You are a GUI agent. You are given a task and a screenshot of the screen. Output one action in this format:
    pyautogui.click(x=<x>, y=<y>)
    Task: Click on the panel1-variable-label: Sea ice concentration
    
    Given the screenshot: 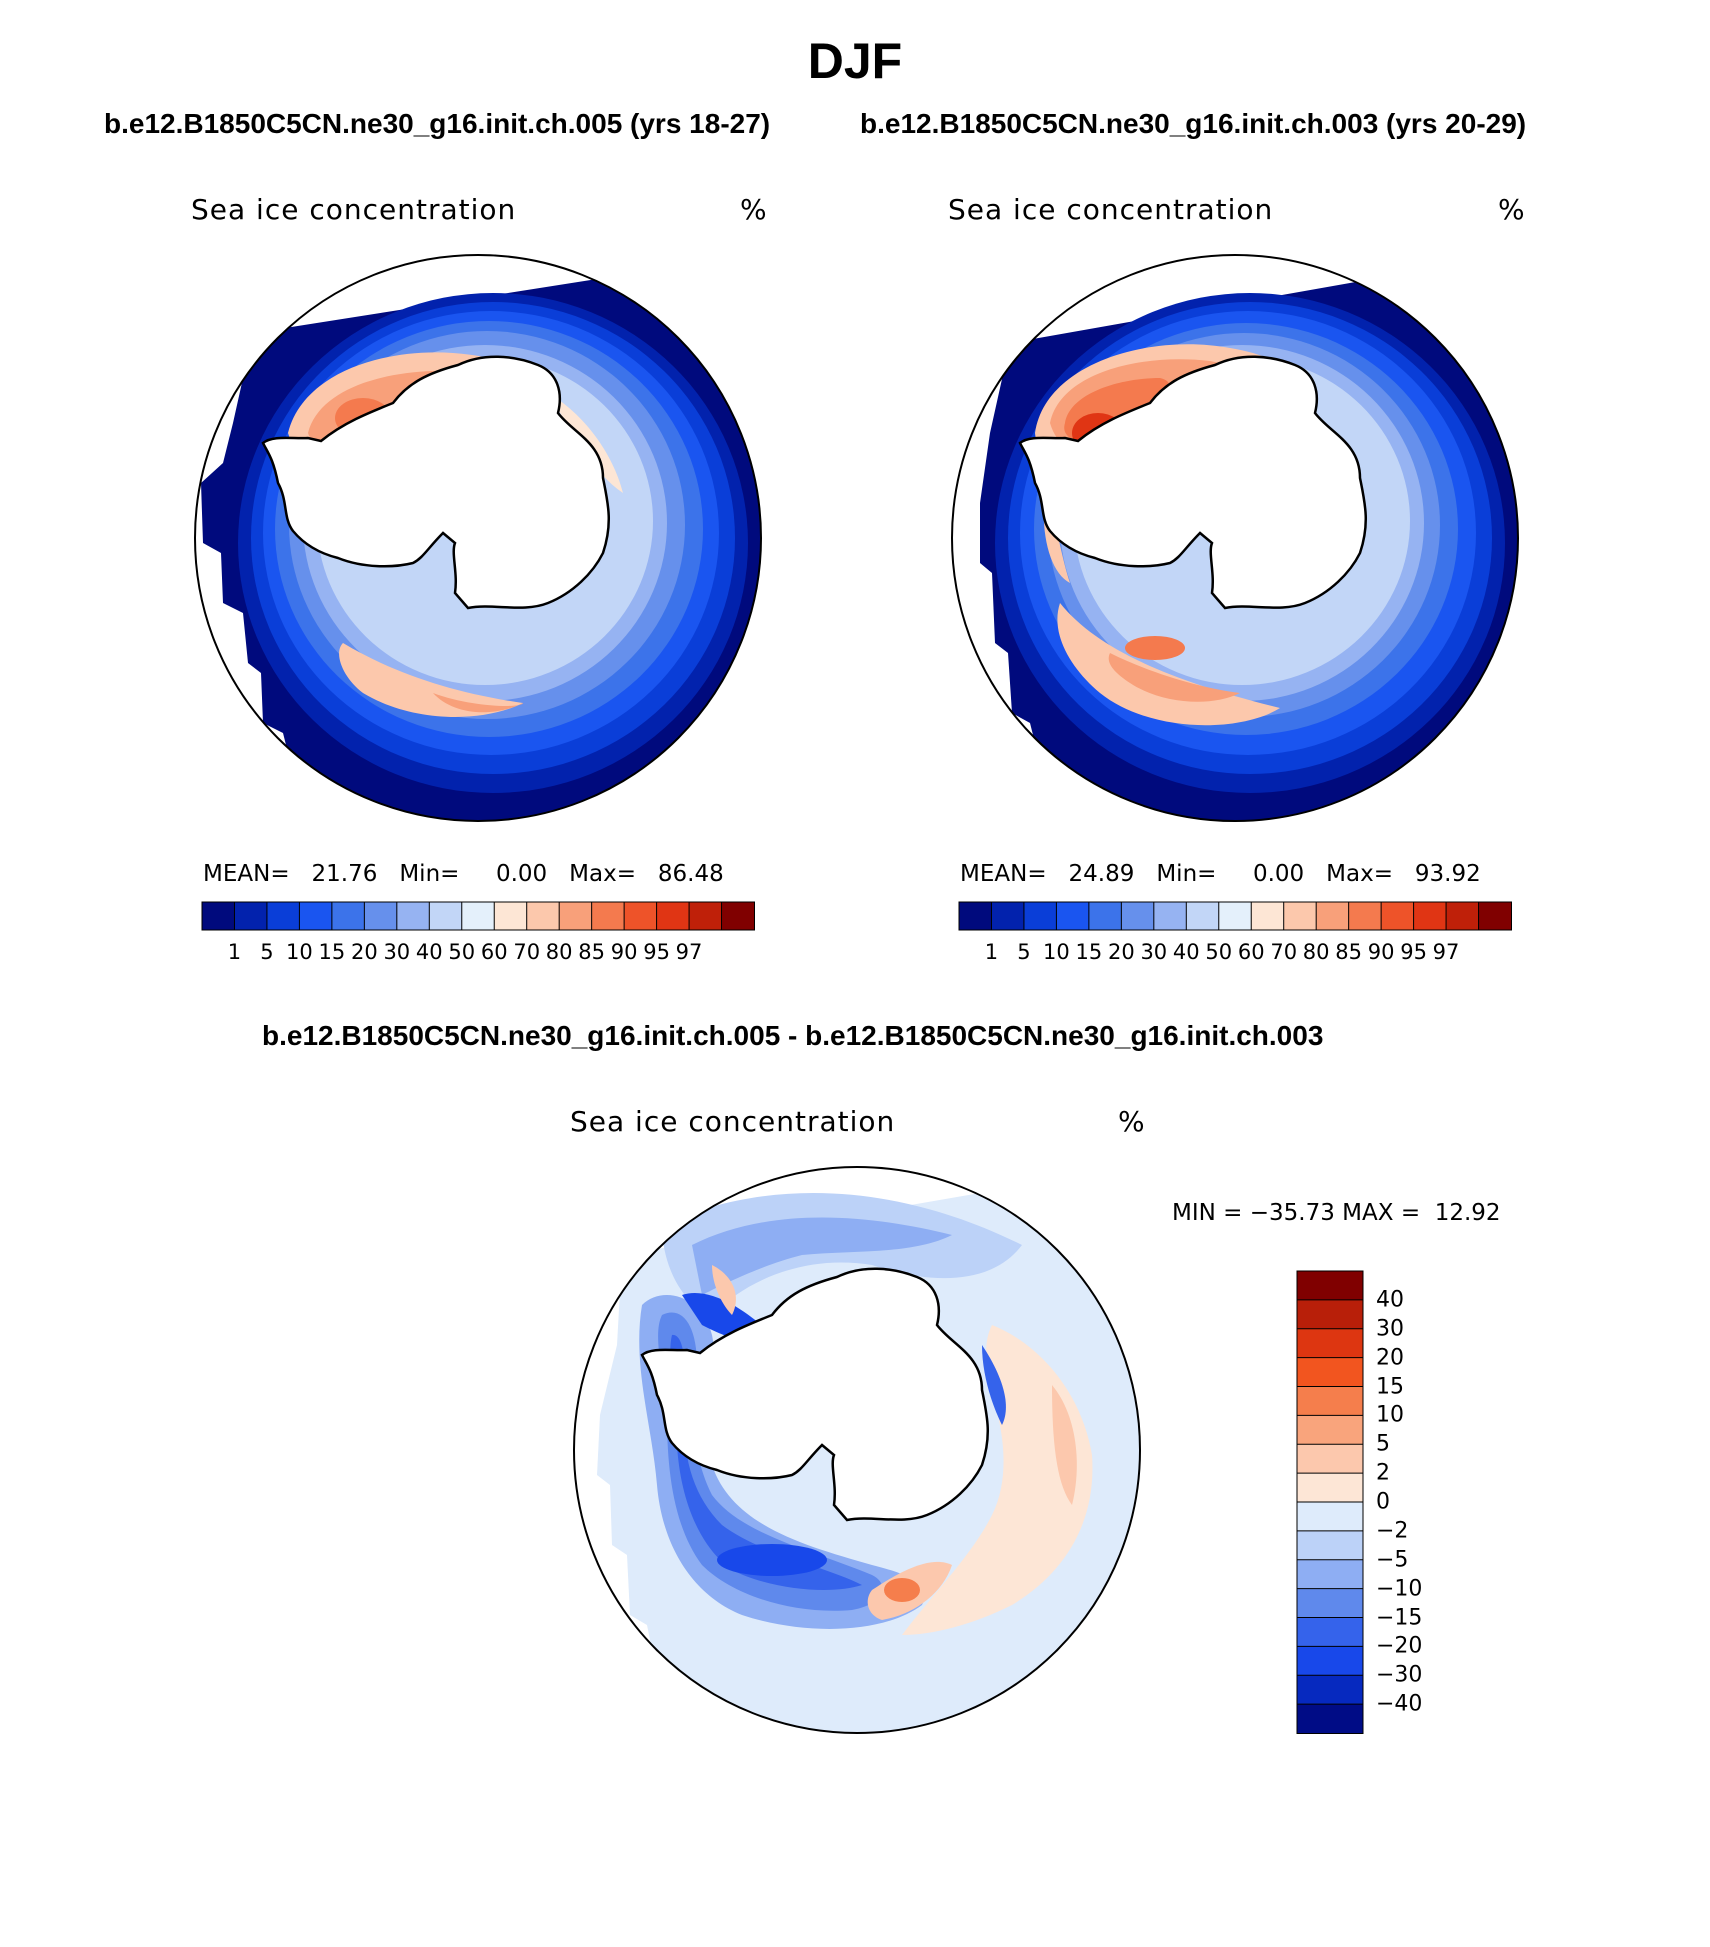 What is the action you would take?
    pyautogui.click(x=354, y=209)
    